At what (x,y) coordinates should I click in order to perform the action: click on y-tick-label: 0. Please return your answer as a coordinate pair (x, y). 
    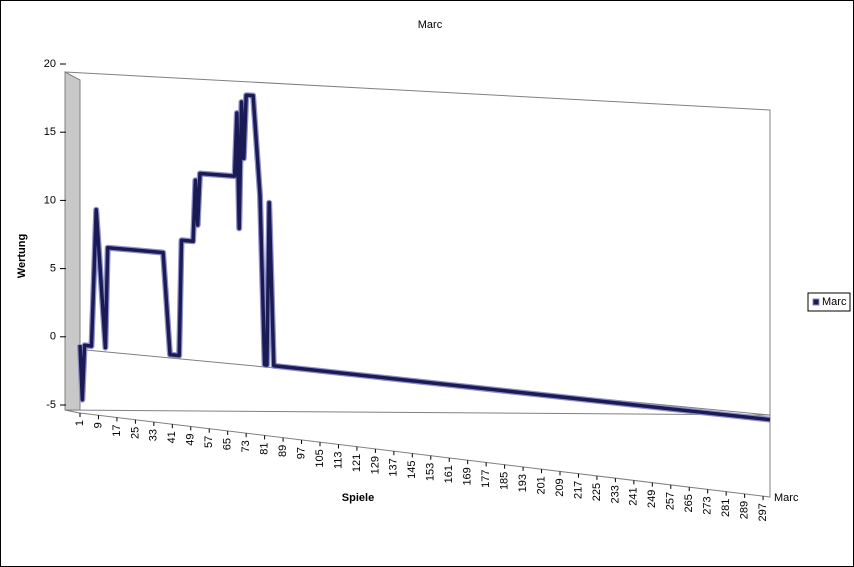
    Looking at the image, I should click on (53, 337).